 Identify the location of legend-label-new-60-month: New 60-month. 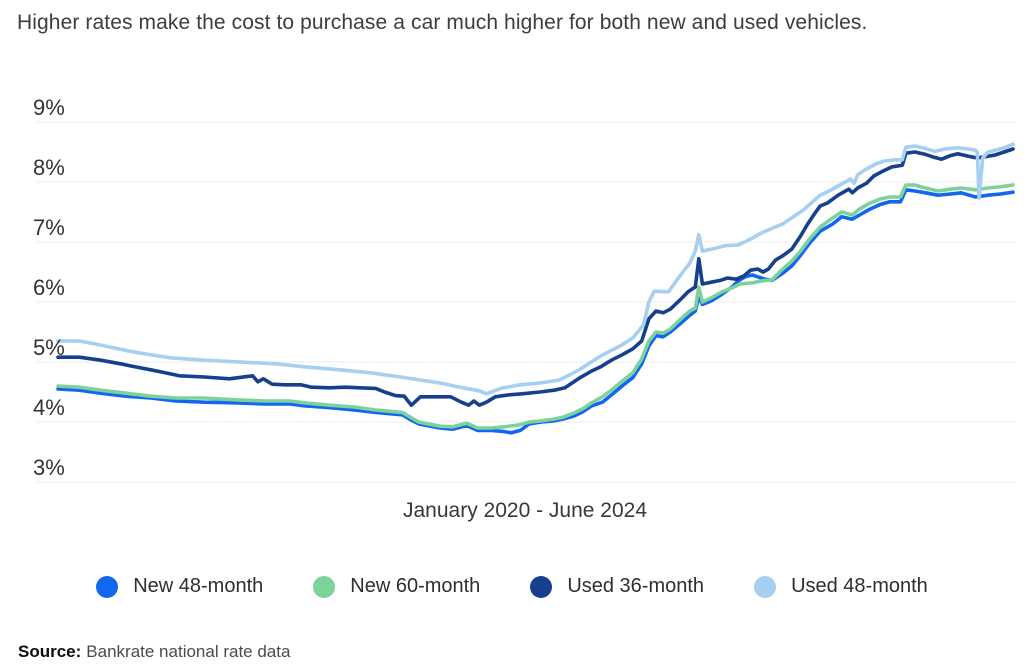
(415, 586).